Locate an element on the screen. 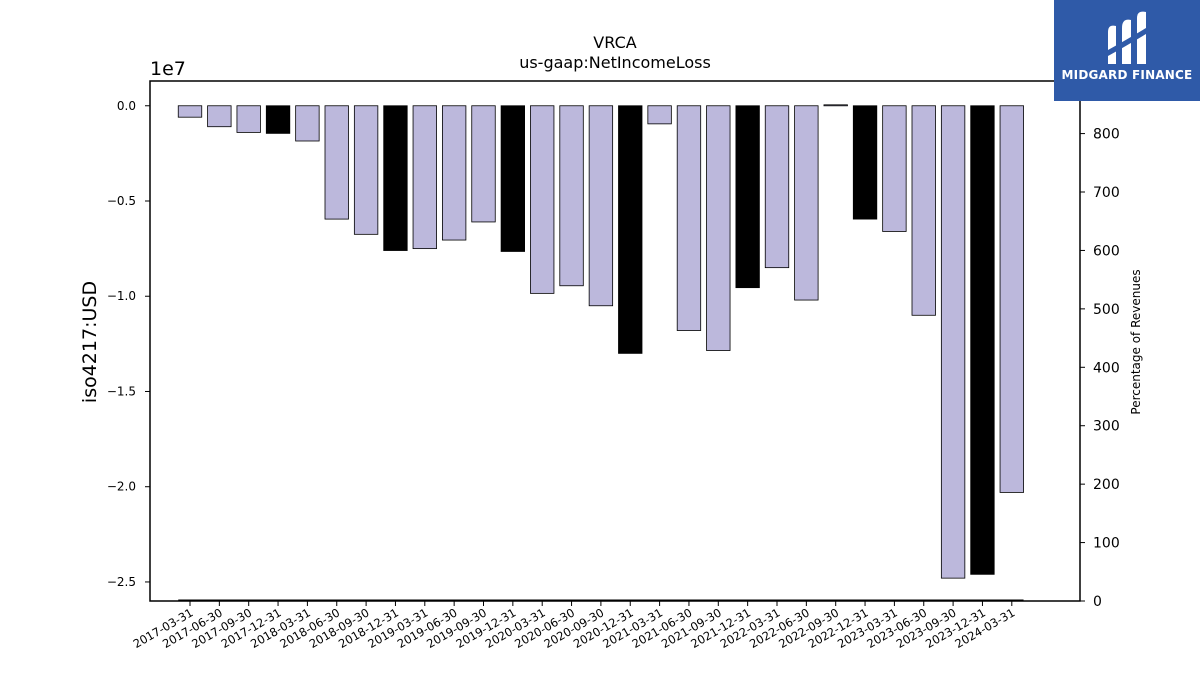 This screenshot has height=675, width=1200. logo-text: MIDGARD FINANCE is located at coordinates (1127, 75).